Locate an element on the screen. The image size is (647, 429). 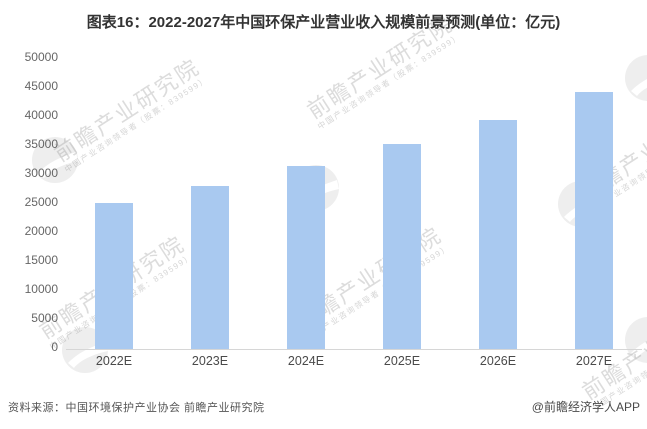
y-tick-label: 0 is located at coordinates (54, 347).